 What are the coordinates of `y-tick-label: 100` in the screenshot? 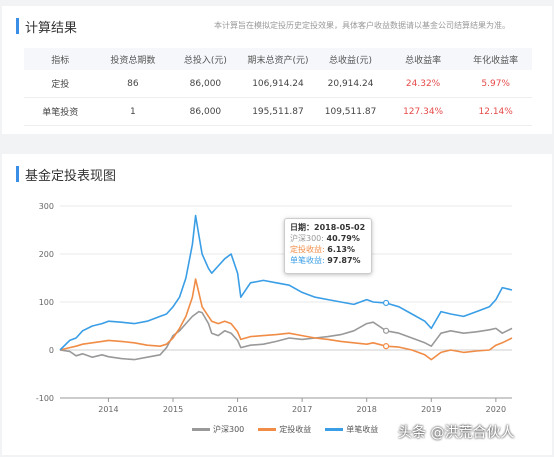 It's located at (46, 302).